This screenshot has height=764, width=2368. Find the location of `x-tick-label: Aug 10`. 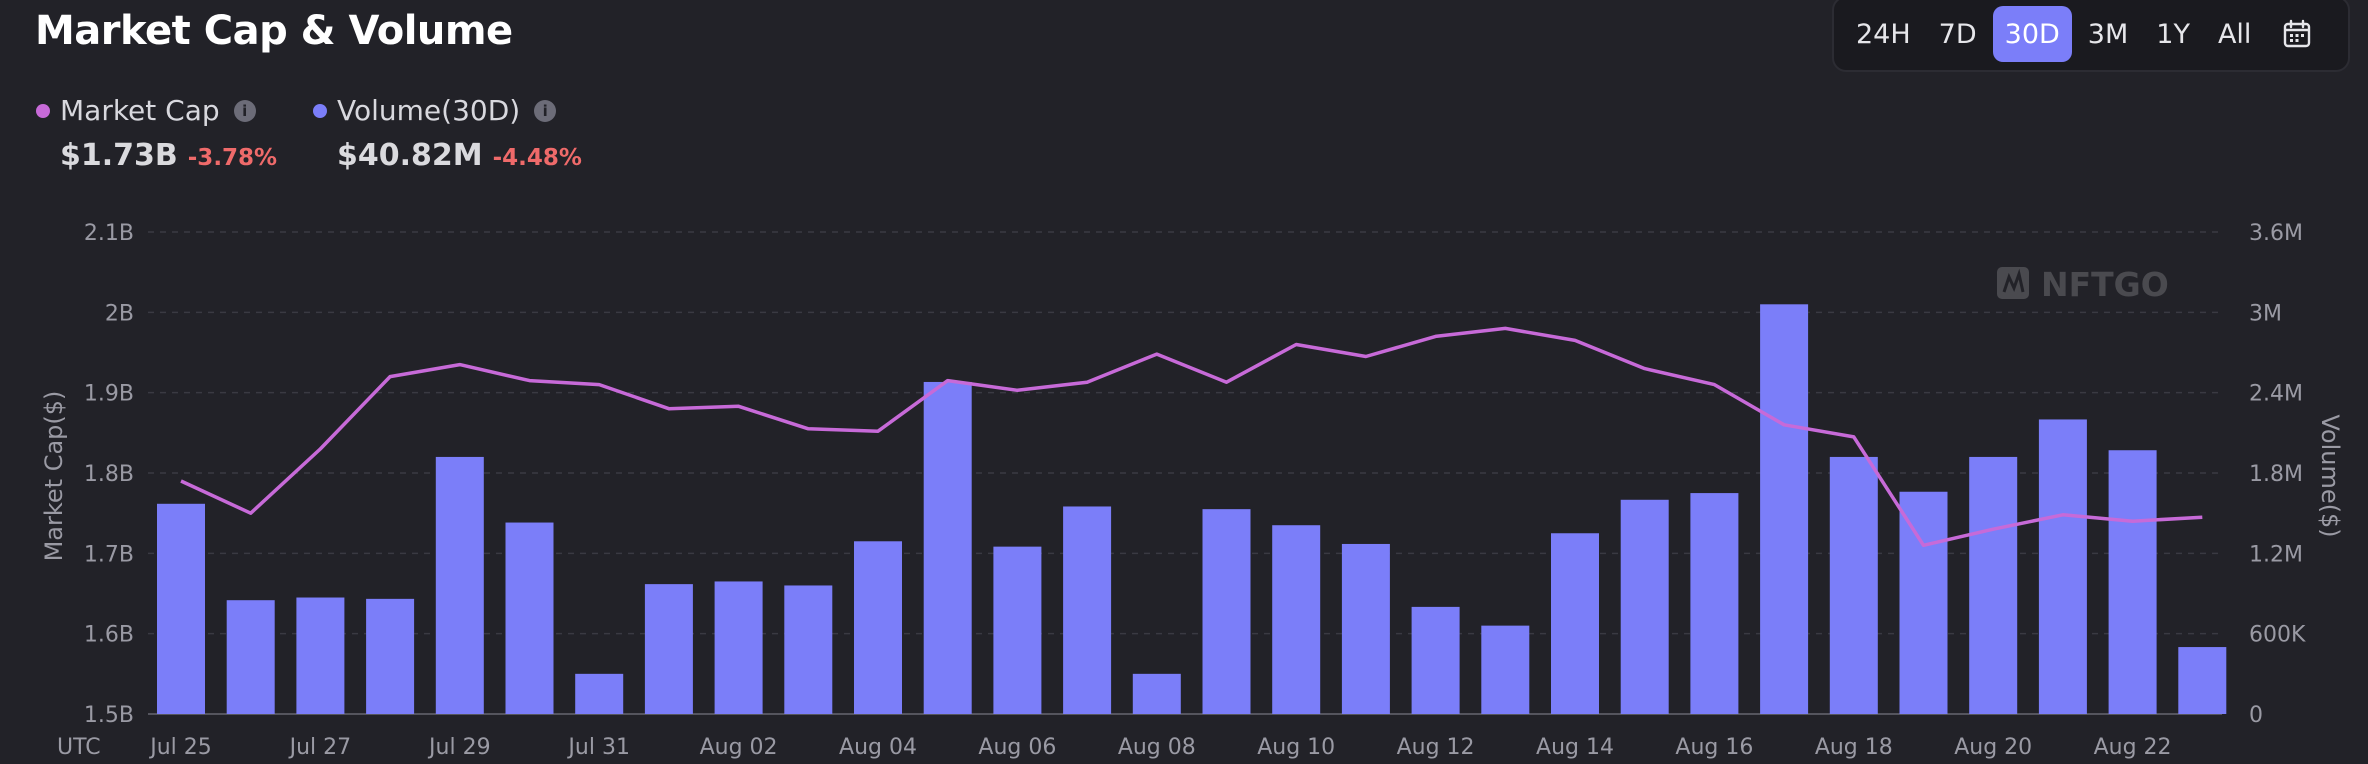

x-tick-label: Aug 10 is located at coordinates (1296, 747).